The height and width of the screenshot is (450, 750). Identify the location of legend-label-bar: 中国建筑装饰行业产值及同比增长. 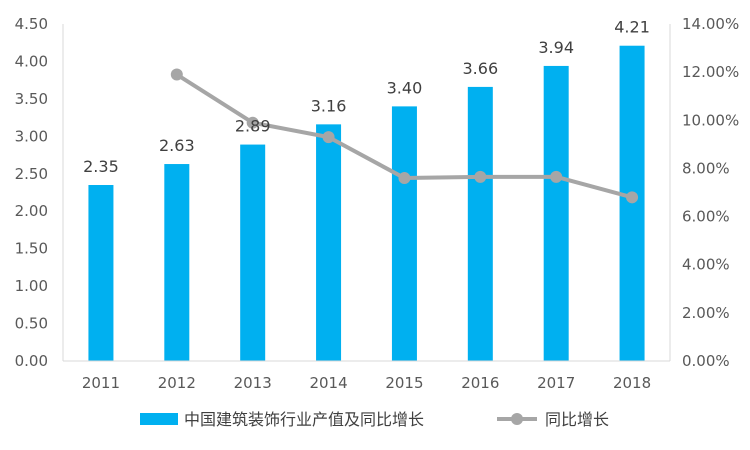
(304, 419).